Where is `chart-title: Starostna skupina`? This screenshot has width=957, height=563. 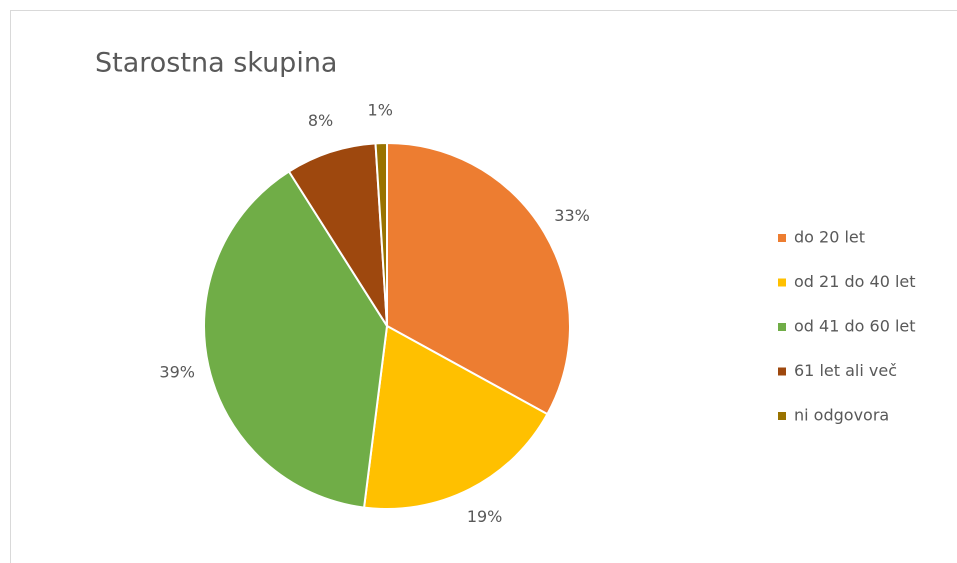
chart-title: Starostna skupina is located at coordinates (216, 63).